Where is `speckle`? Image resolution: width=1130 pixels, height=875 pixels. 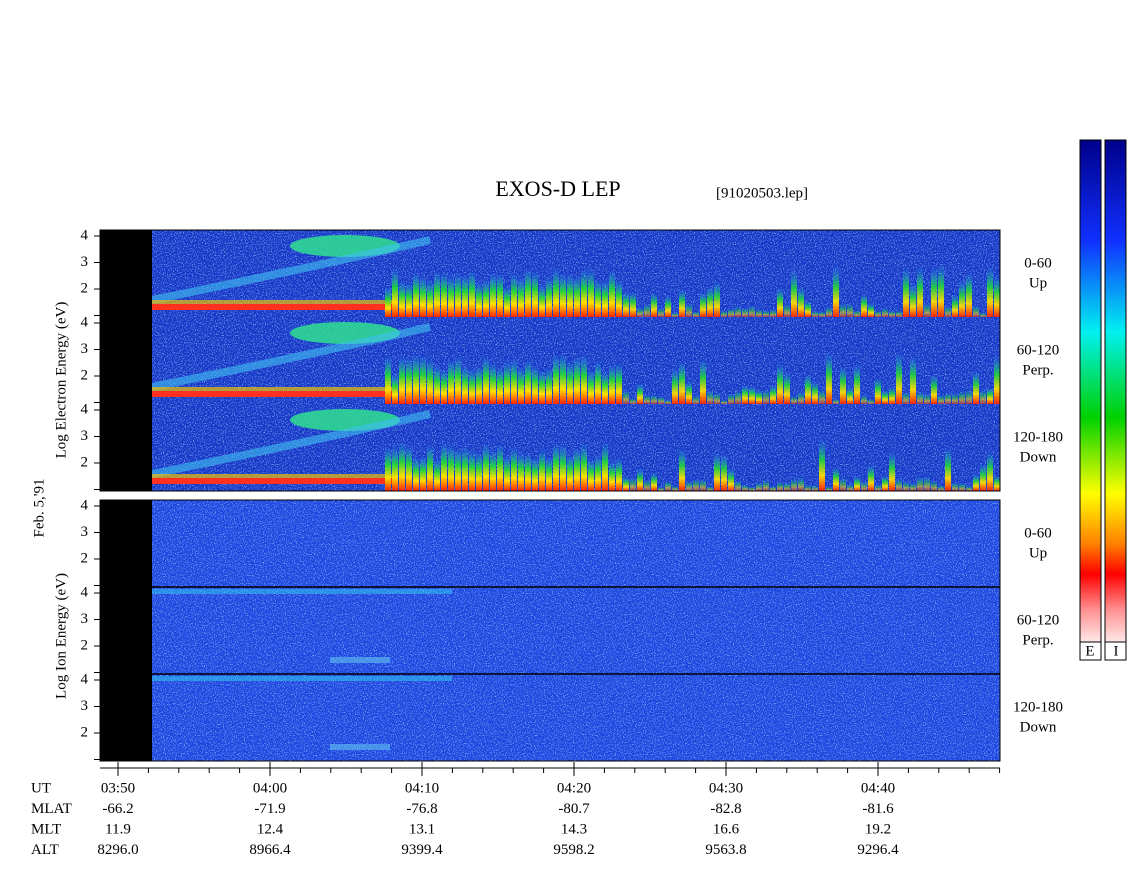 speckle is located at coordinates (550, 630).